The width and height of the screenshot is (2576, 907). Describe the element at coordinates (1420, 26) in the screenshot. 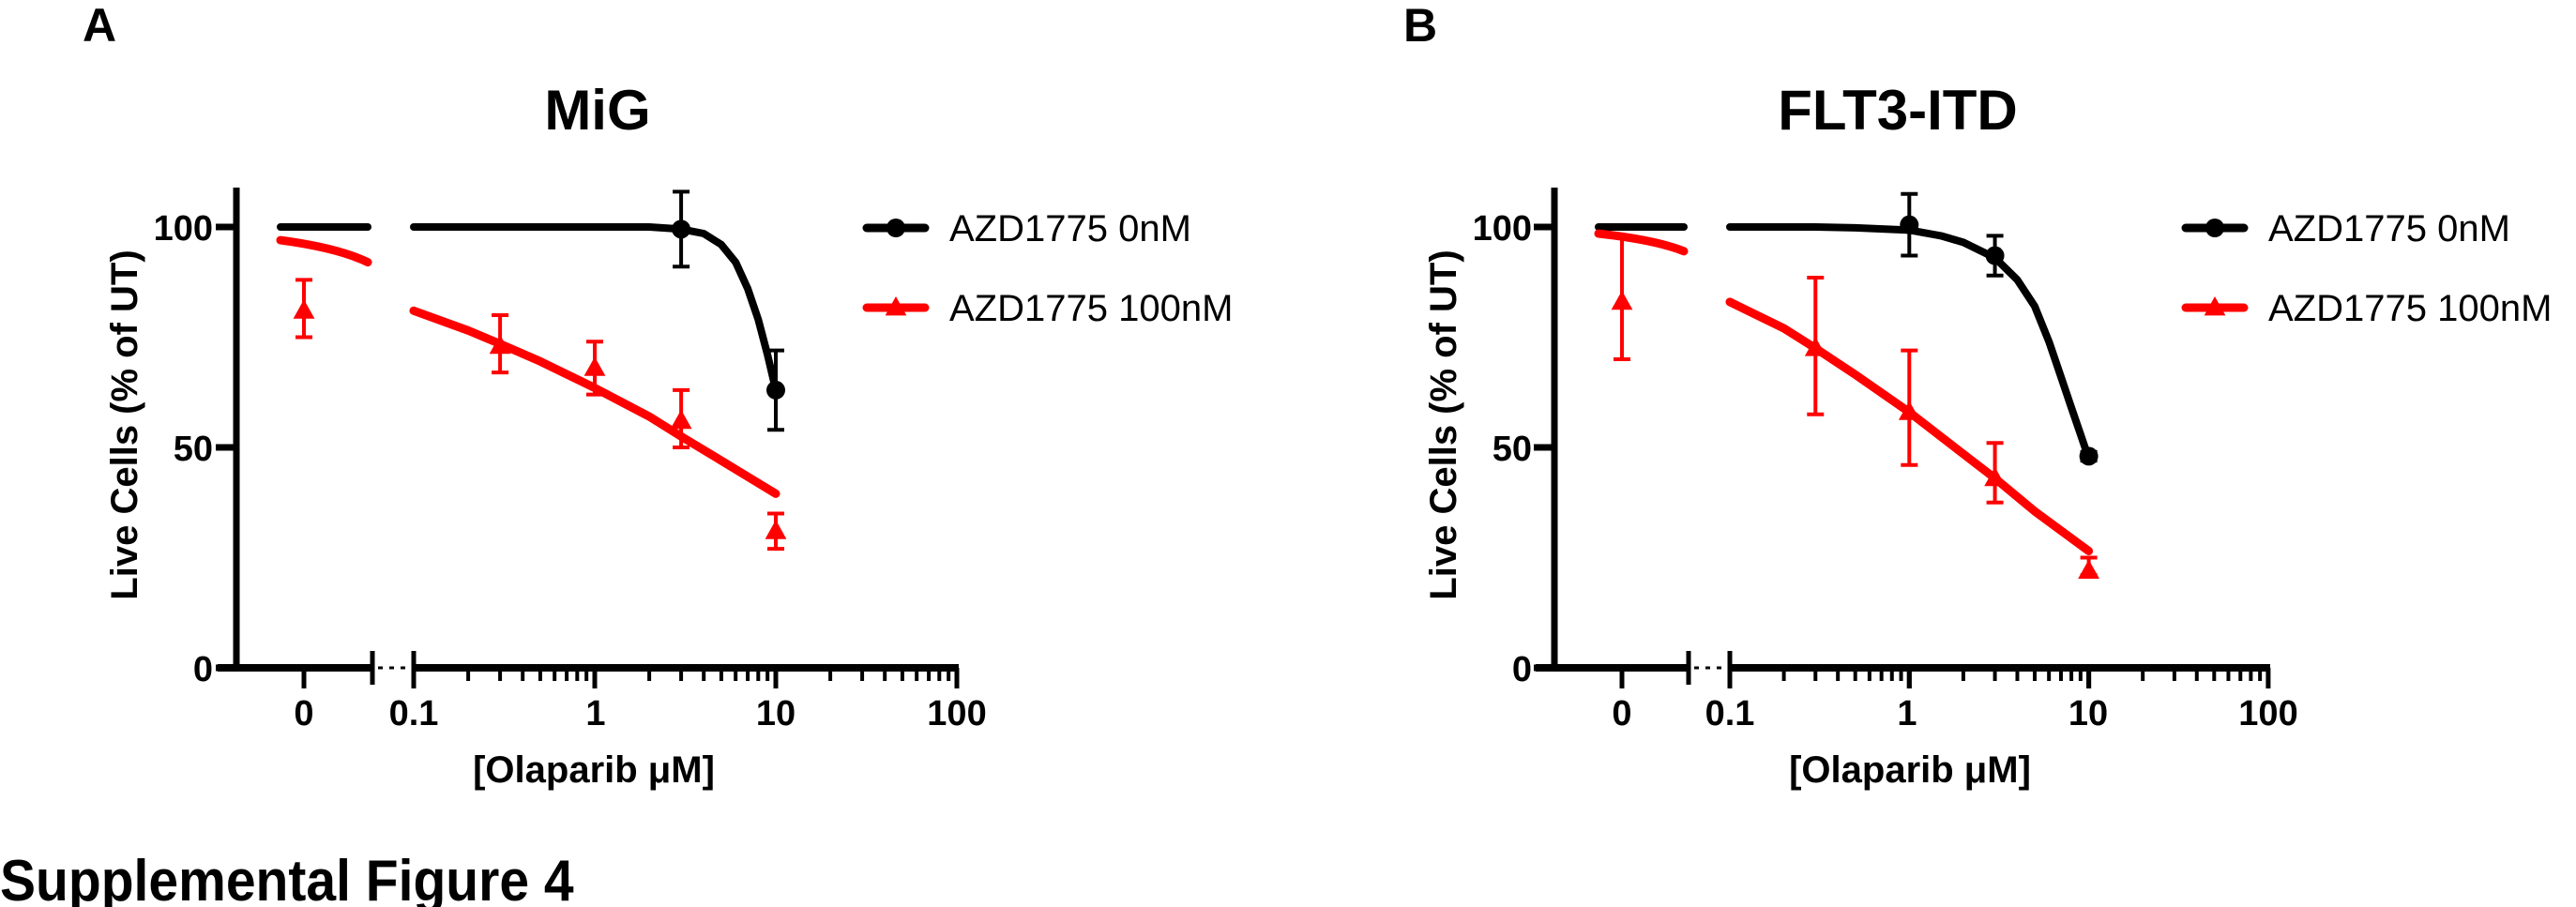

I see `panel-letter: B` at that location.